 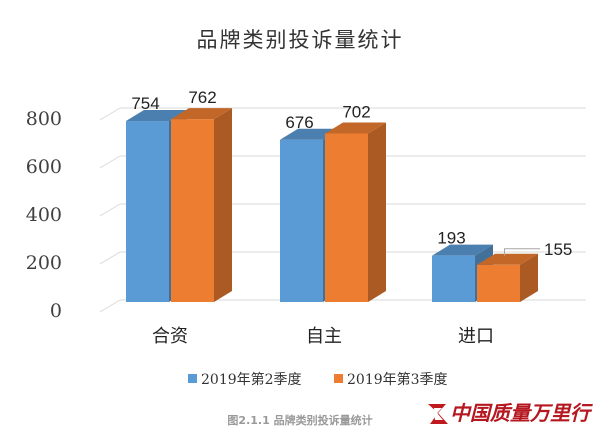 What do you see at coordinates (44, 119) in the screenshot?
I see `y-tick-label: 800` at bounding box center [44, 119].